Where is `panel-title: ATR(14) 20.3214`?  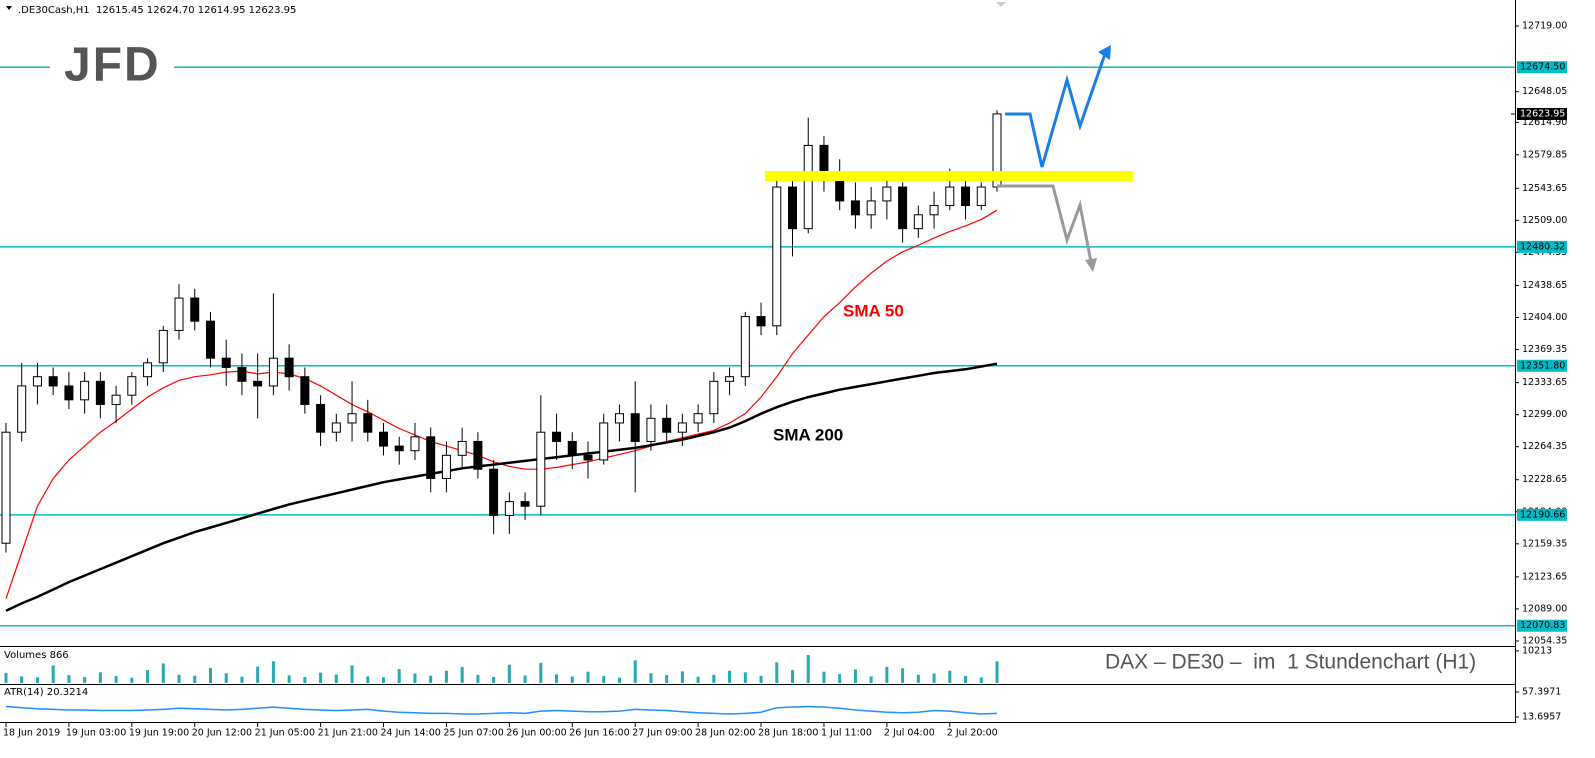
panel-title: ATR(14) 20.3214 is located at coordinates (46, 692).